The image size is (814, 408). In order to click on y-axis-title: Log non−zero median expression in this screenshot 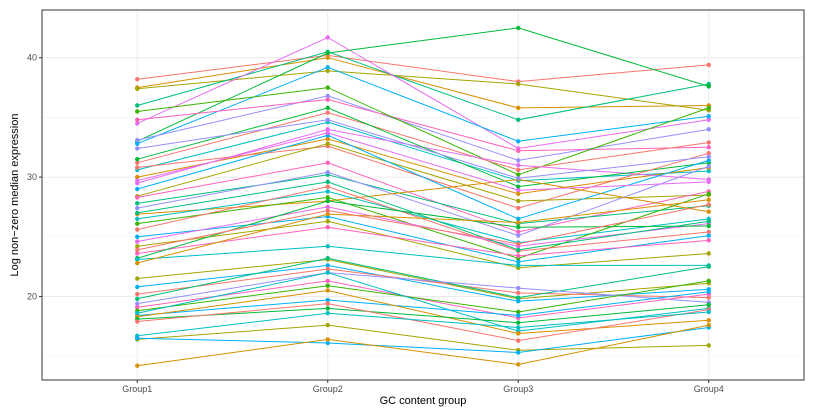, I will do `click(15, 195)`.